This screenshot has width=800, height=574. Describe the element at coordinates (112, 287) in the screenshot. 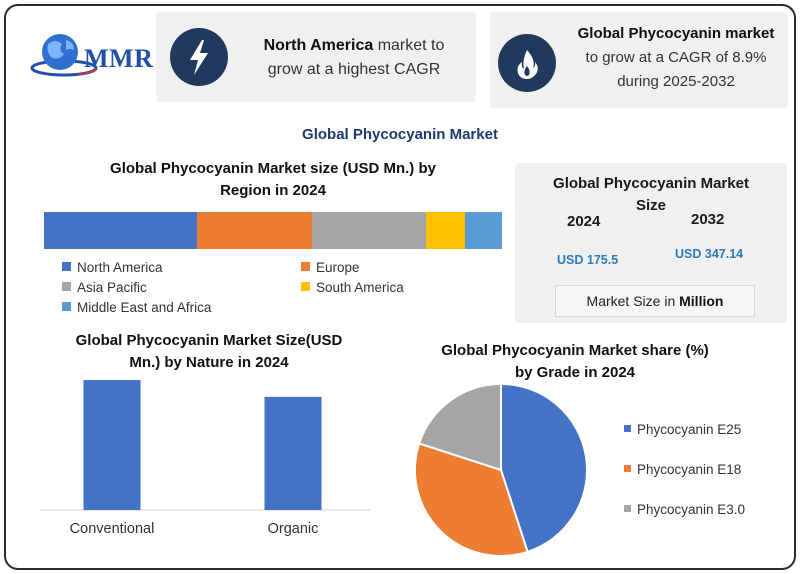

I see `legend-label: Asia Pacific` at that location.